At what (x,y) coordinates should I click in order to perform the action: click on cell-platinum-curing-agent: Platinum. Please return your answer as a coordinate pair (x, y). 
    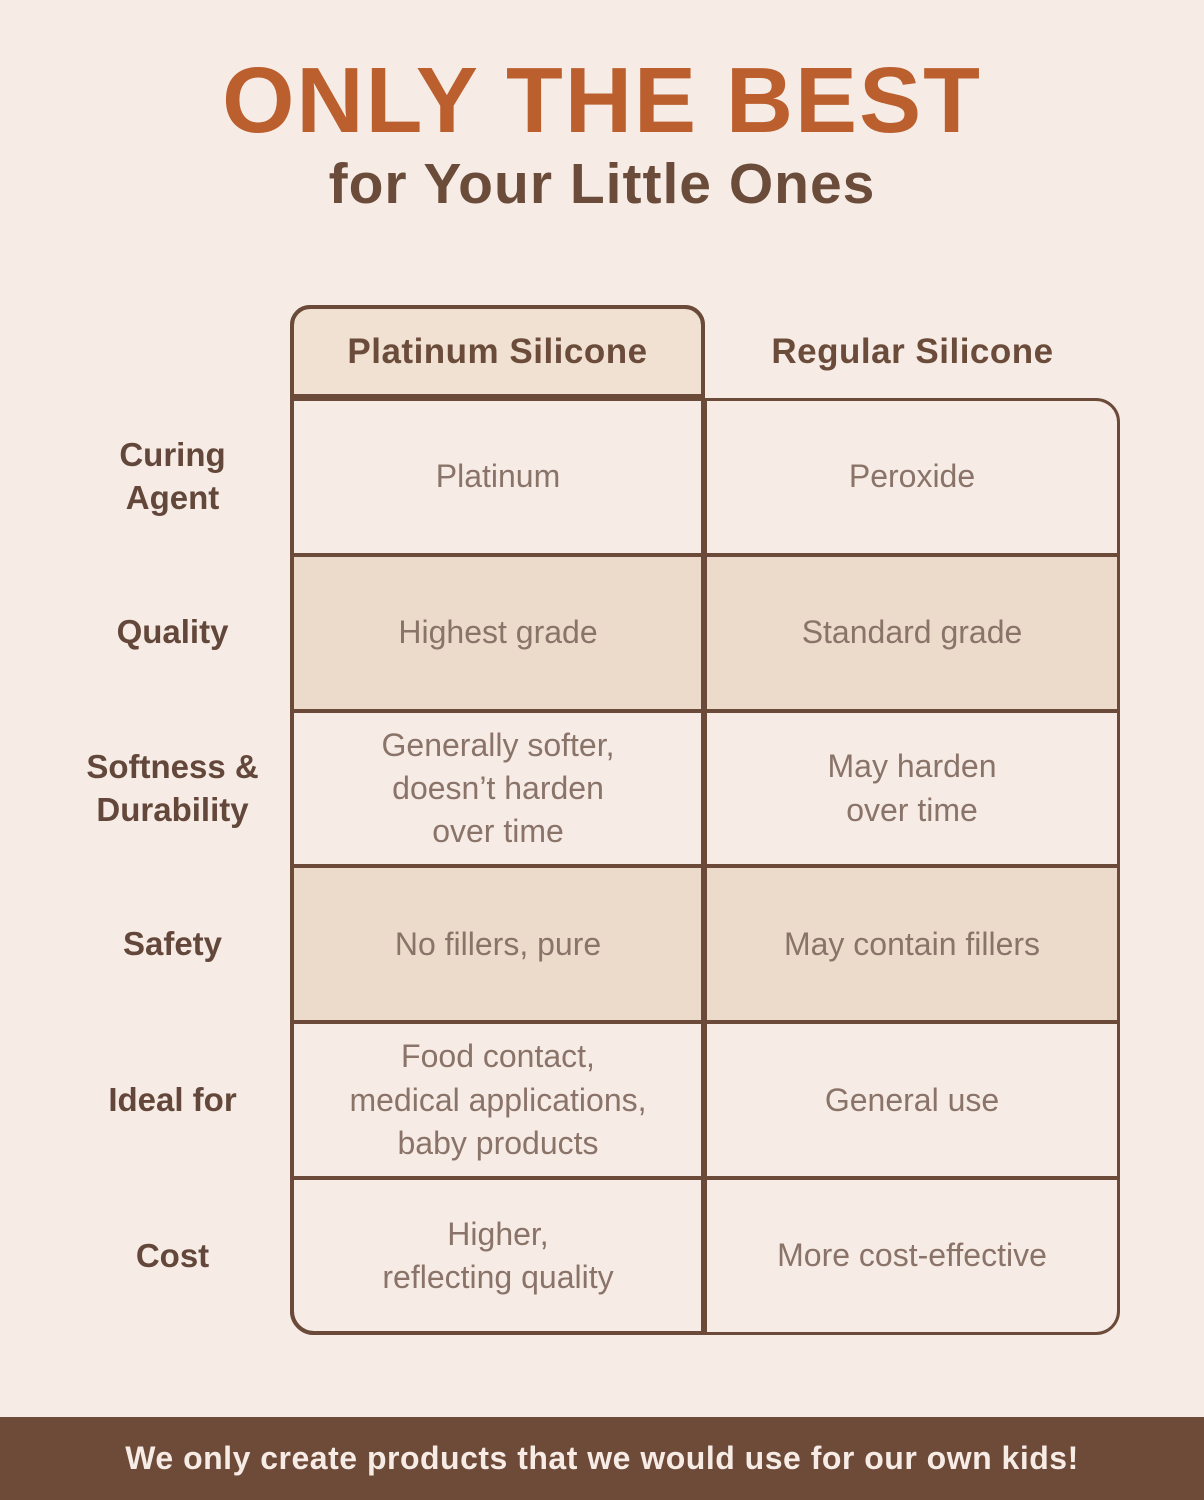
    Looking at the image, I should click on (498, 477).